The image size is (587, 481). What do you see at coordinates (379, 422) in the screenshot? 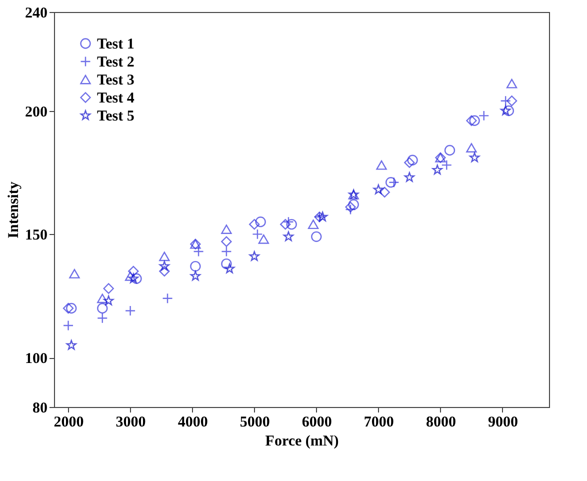
I see `x-tick-label: 7000` at bounding box center [379, 422].